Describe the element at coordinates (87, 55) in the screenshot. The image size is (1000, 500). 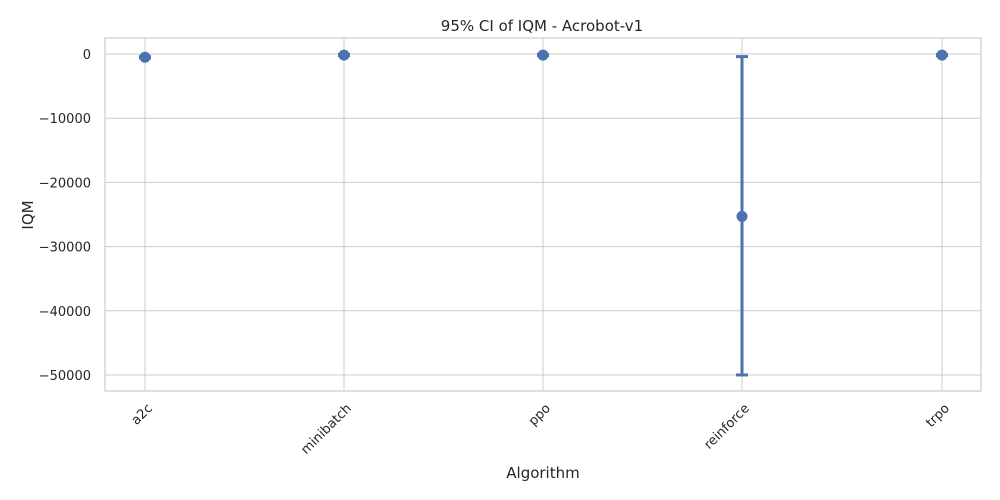
I see `y-tick-label: 0` at that location.